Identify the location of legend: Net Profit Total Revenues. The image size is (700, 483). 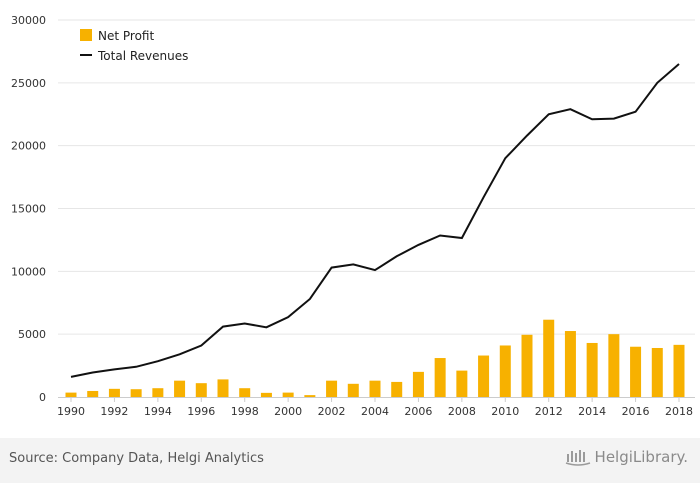
(134, 46).